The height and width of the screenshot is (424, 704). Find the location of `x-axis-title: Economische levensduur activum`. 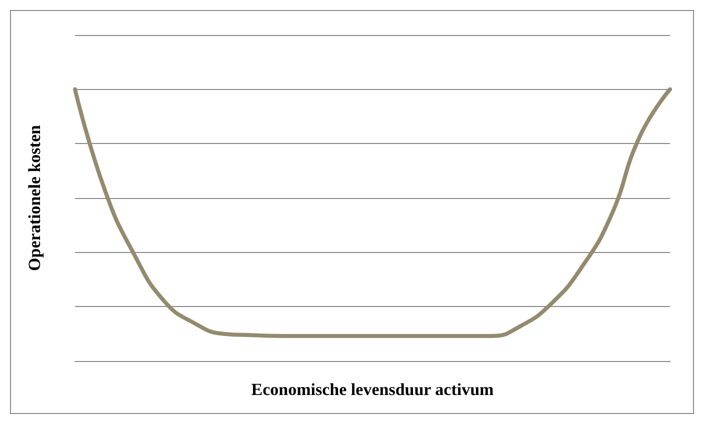

x-axis-title: Economische levensduur activum is located at coordinates (372, 389).